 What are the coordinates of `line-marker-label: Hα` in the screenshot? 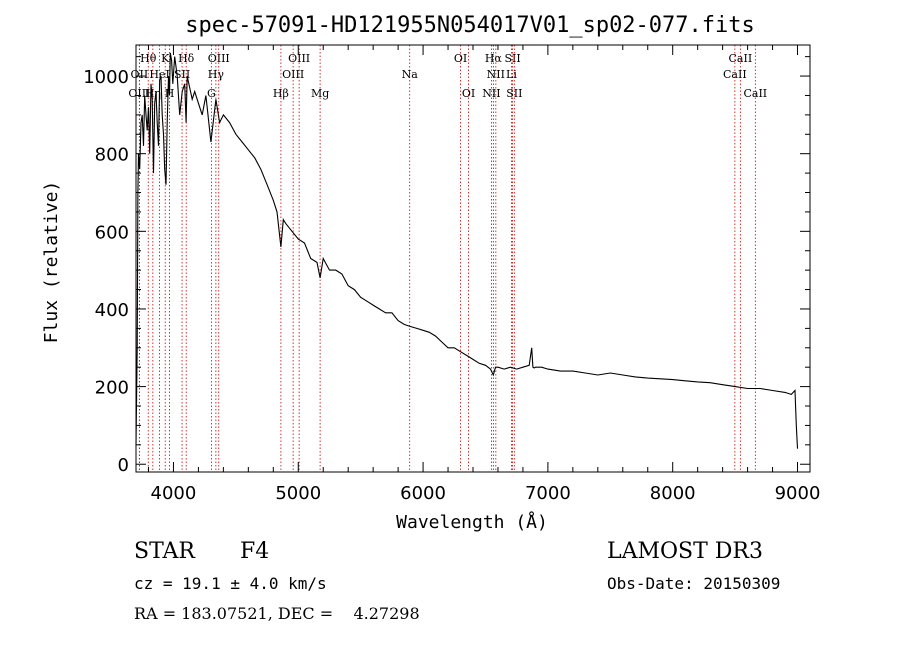 It's located at (494, 58).